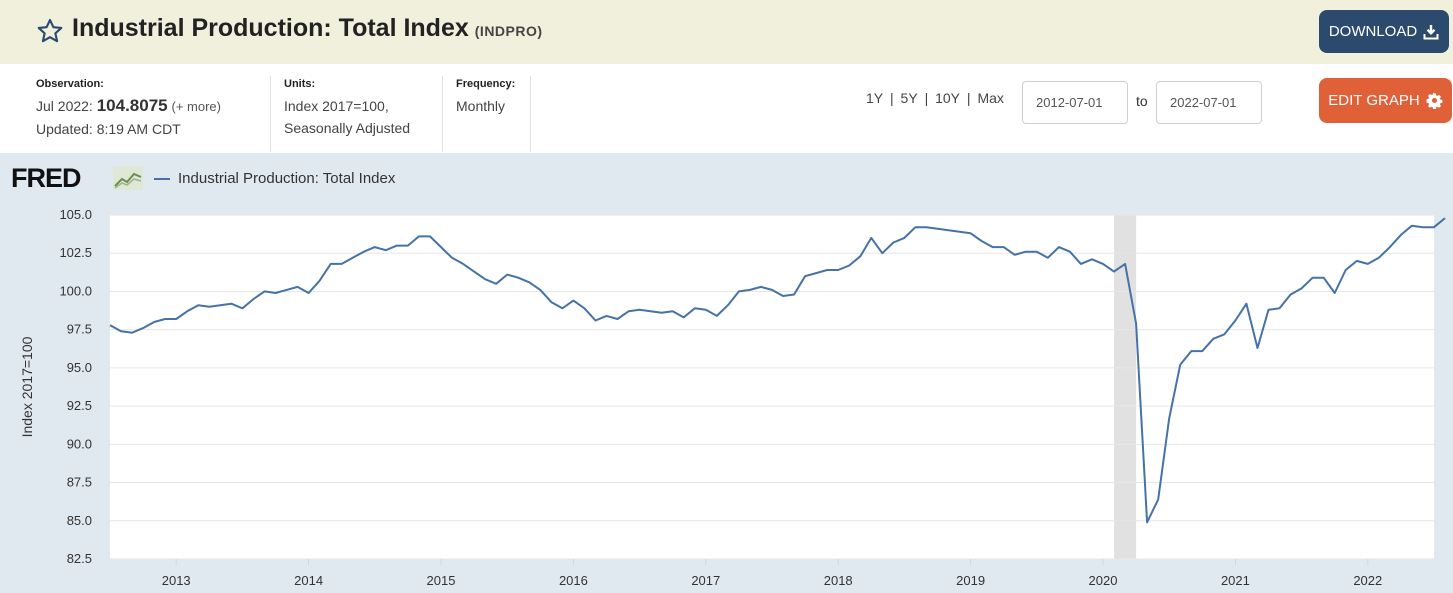  Describe the element at coordinates (336, 106) in the screenshot. I see `units-line1: Index 2017=100,` at that location.